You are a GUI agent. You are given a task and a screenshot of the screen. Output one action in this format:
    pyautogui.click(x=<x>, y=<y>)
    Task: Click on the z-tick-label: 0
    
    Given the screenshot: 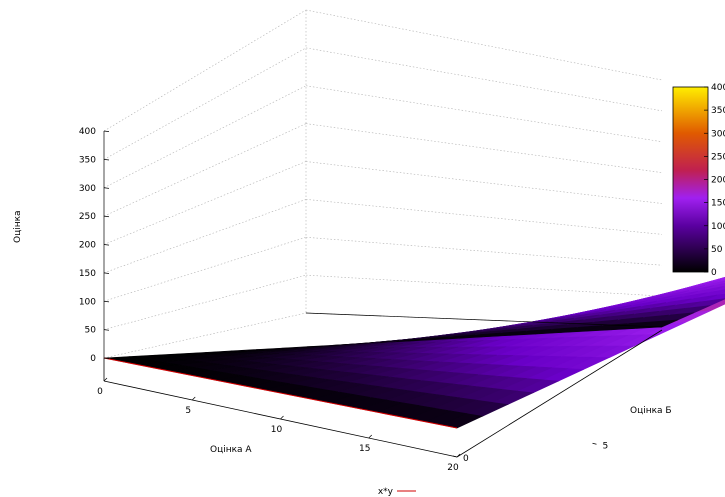 What is the action you would take?
    pyautogui.click(x=93, y=359)
    